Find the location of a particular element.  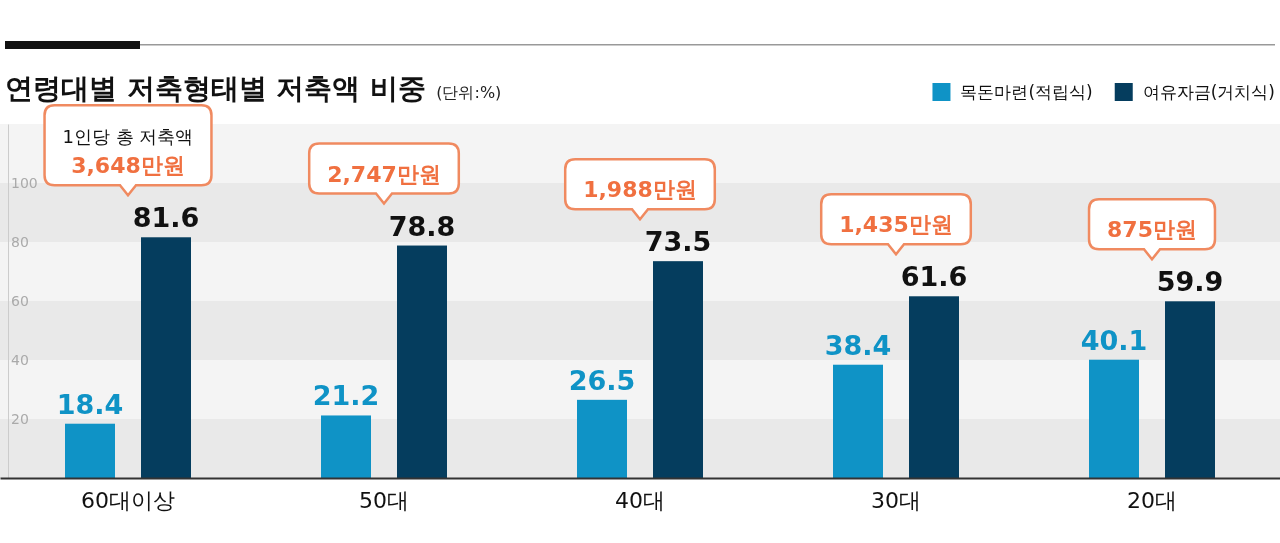

data-label: 18.4 is located at coordinates (90, 404).